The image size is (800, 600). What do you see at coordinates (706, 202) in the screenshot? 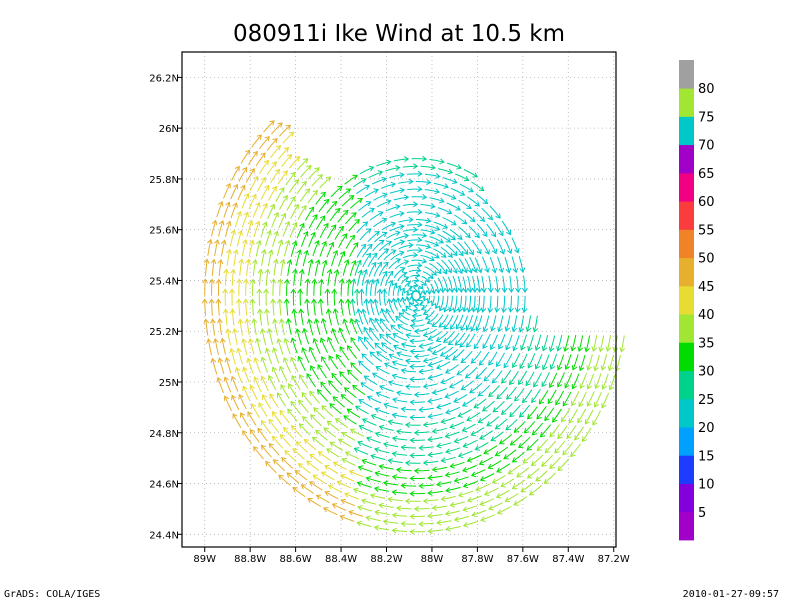
I see `color-scale-label: 60` at bounding box center [706, 202].